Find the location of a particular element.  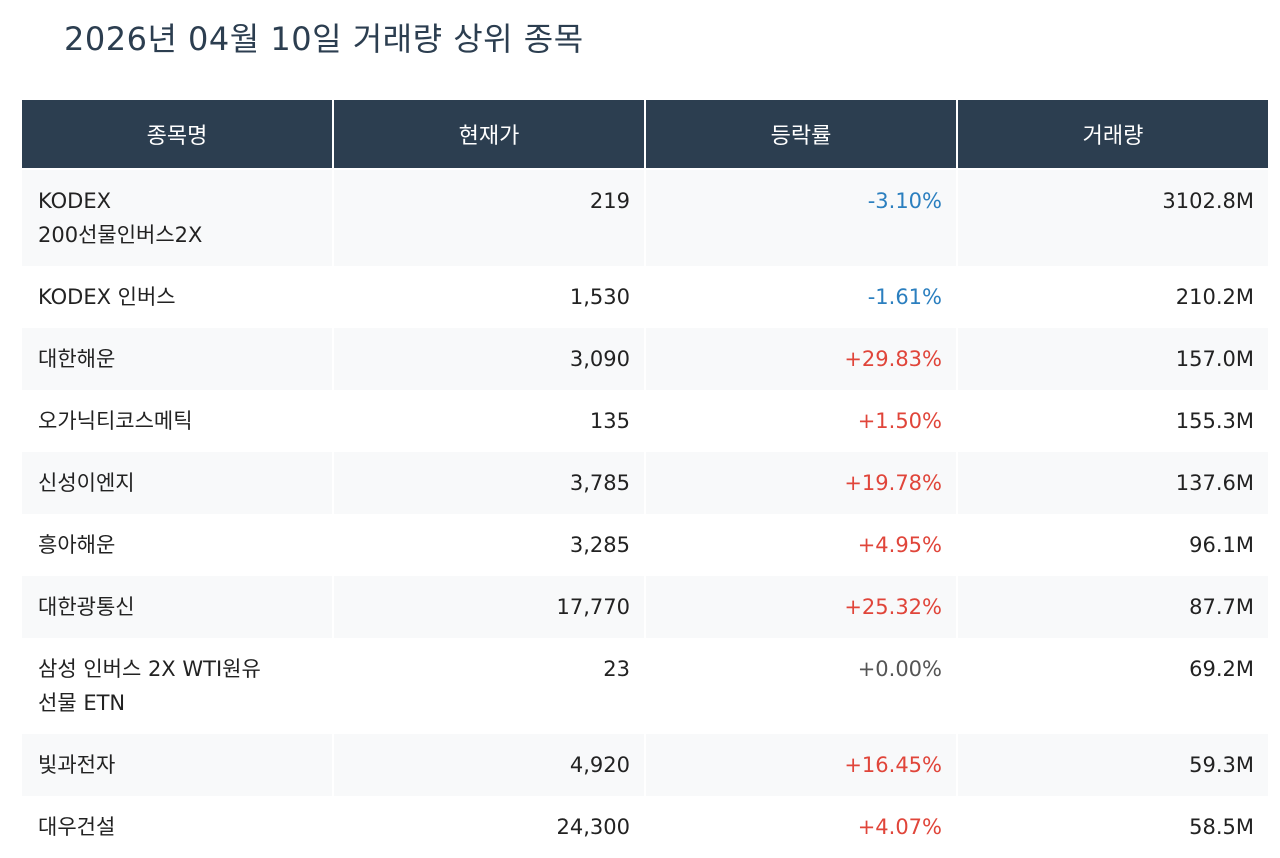

volume-cell: 157.0M is located at coordinates (1113, 359).